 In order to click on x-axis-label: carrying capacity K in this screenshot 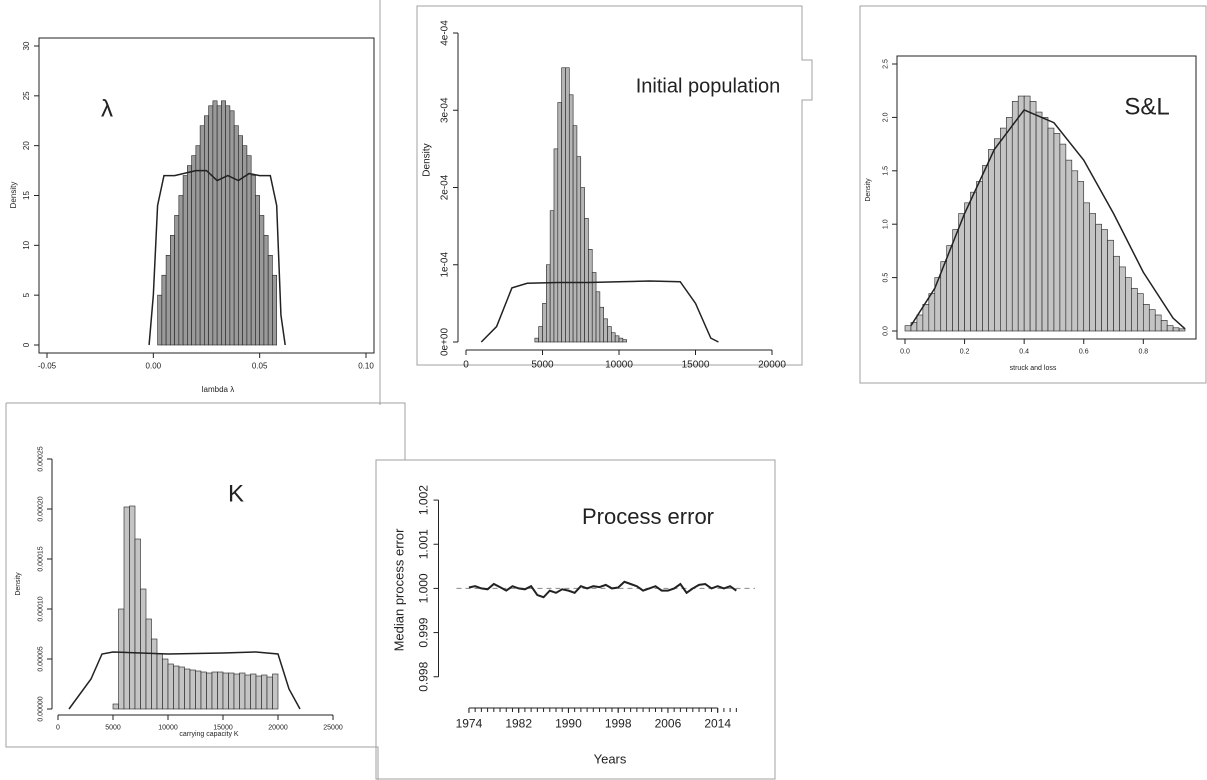, I will do `click(208, 734)`.